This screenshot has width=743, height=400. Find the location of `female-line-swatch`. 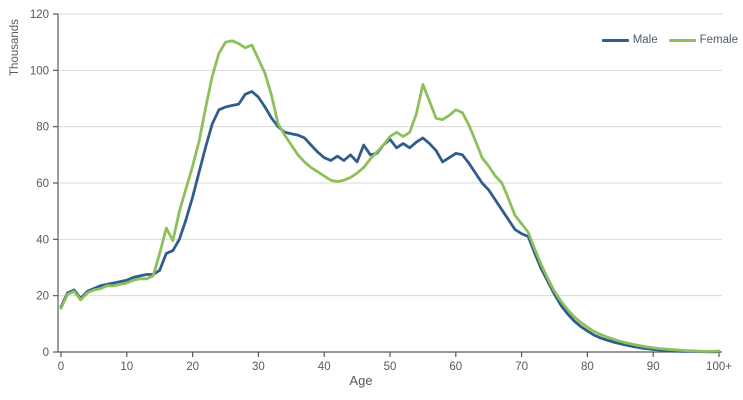

female-line-swatch is located at coordinates (682, 40).